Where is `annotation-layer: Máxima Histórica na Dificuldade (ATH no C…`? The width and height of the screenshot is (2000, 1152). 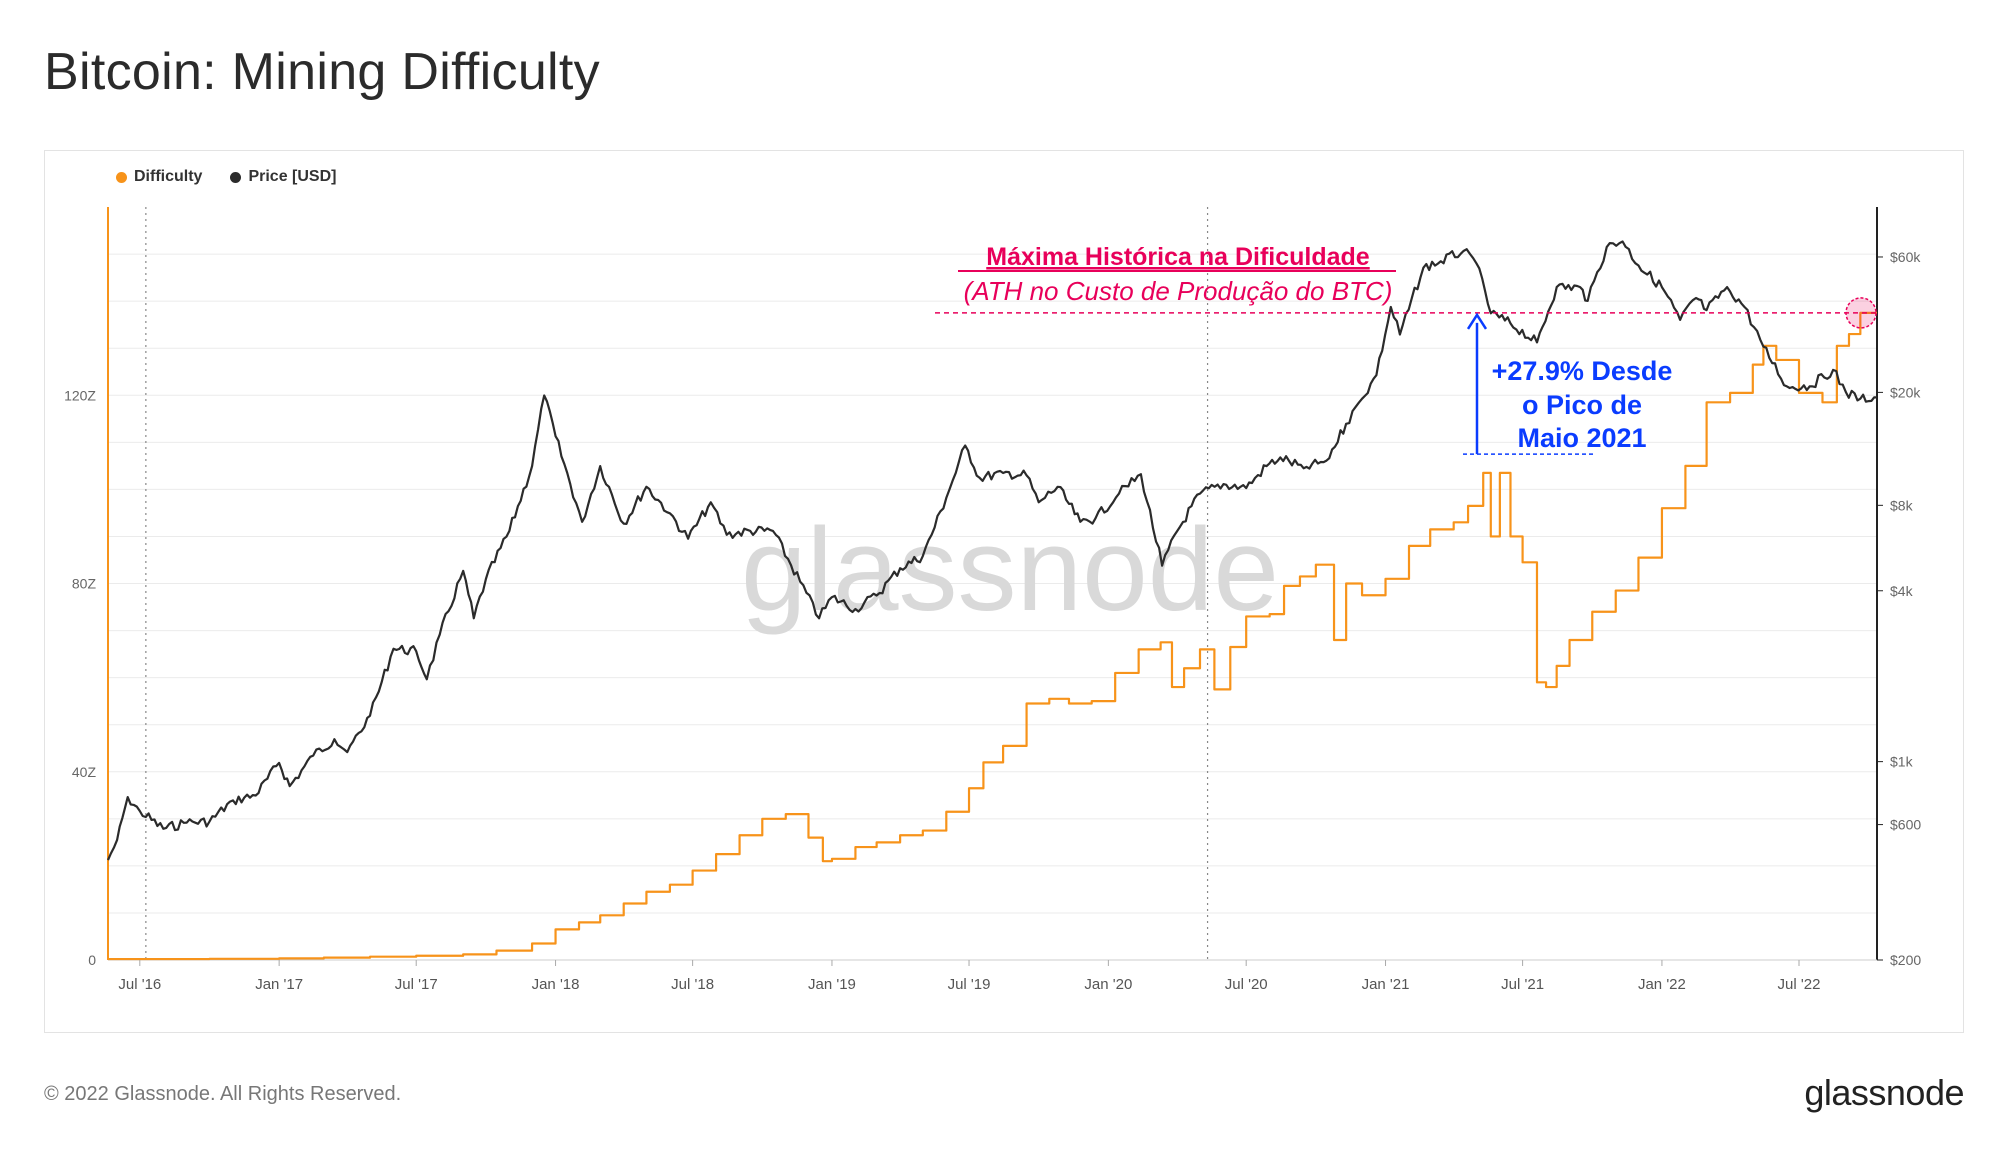
annotation-layer: Máxima Histórica na Dificuldade (ATH no C… is located at coordinates (1406, 349).